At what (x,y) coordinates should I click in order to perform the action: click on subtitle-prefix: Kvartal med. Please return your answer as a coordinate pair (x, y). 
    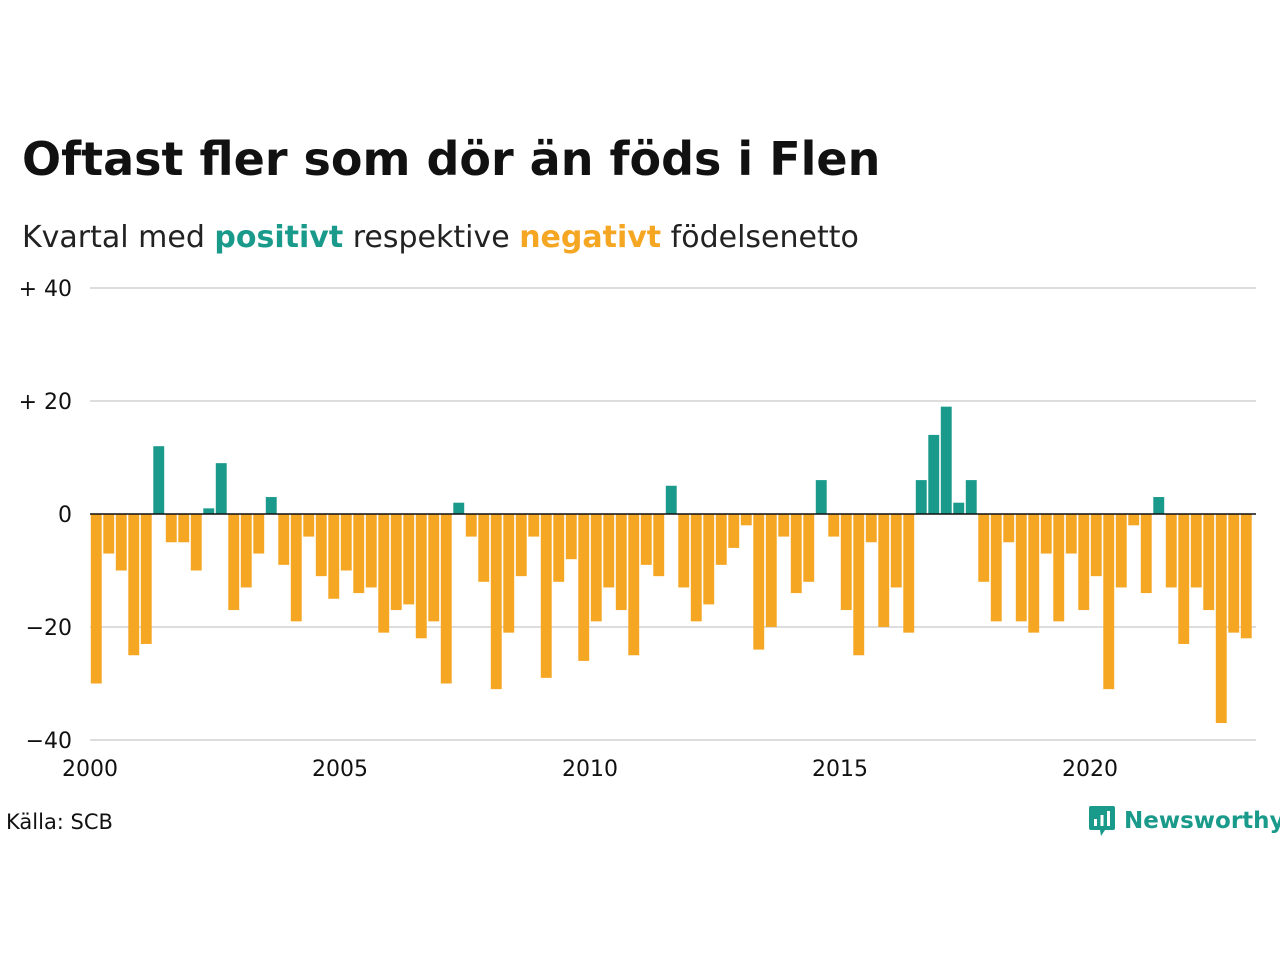
    Looking at the image, I should click on (118, 237).